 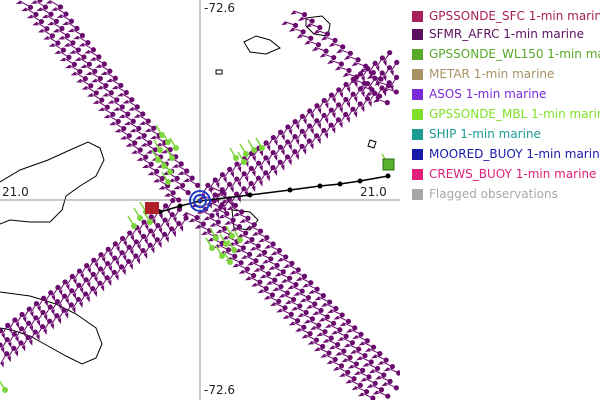 I want to click on legend-item: CREWS_BUOY 1-min marine, so click(x=504, y=174).